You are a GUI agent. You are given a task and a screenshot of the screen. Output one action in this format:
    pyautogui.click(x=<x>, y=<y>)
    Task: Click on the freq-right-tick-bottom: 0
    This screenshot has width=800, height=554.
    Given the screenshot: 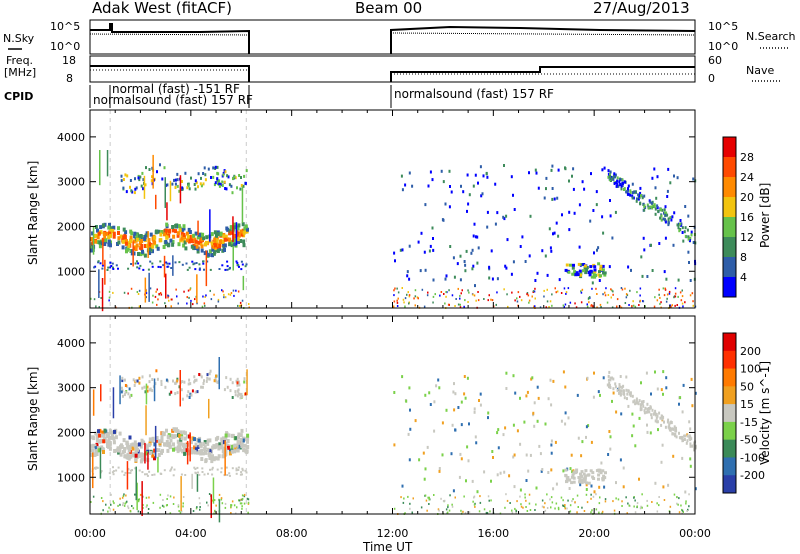 What is the action you would take?
    pyautogui.click(x=711, y=78)
    